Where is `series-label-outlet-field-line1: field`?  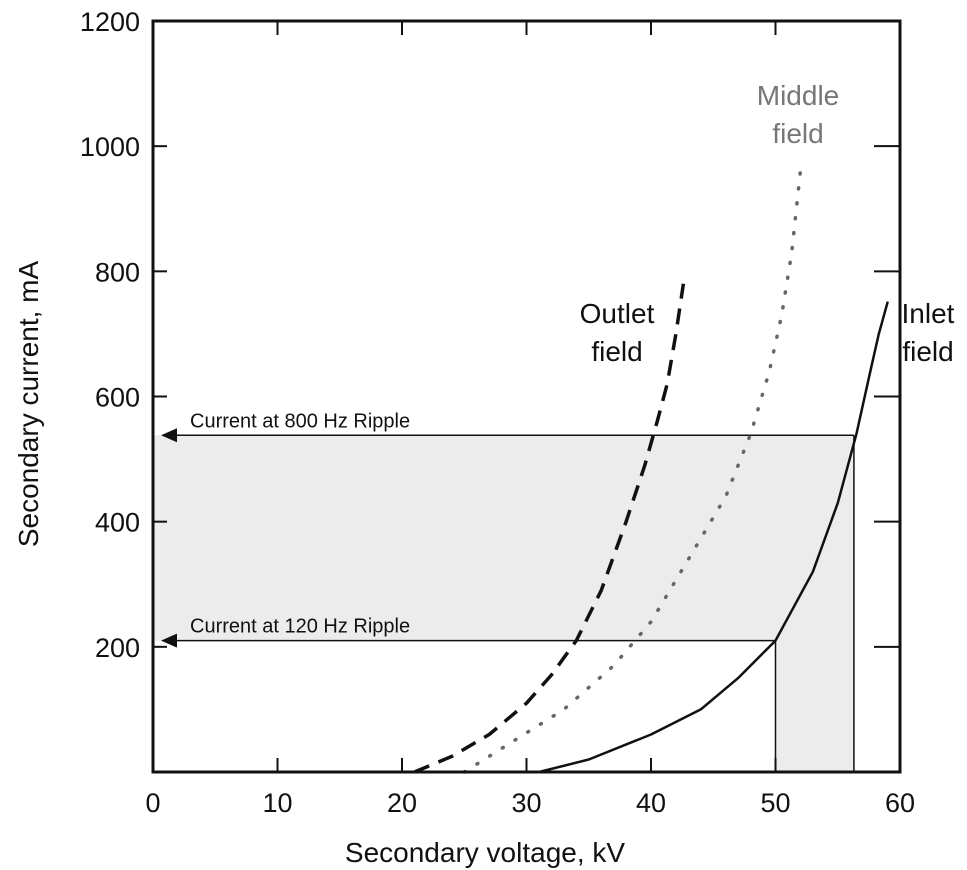 series-label-outlet-field-line1: field is located at coordinates (616, 351).